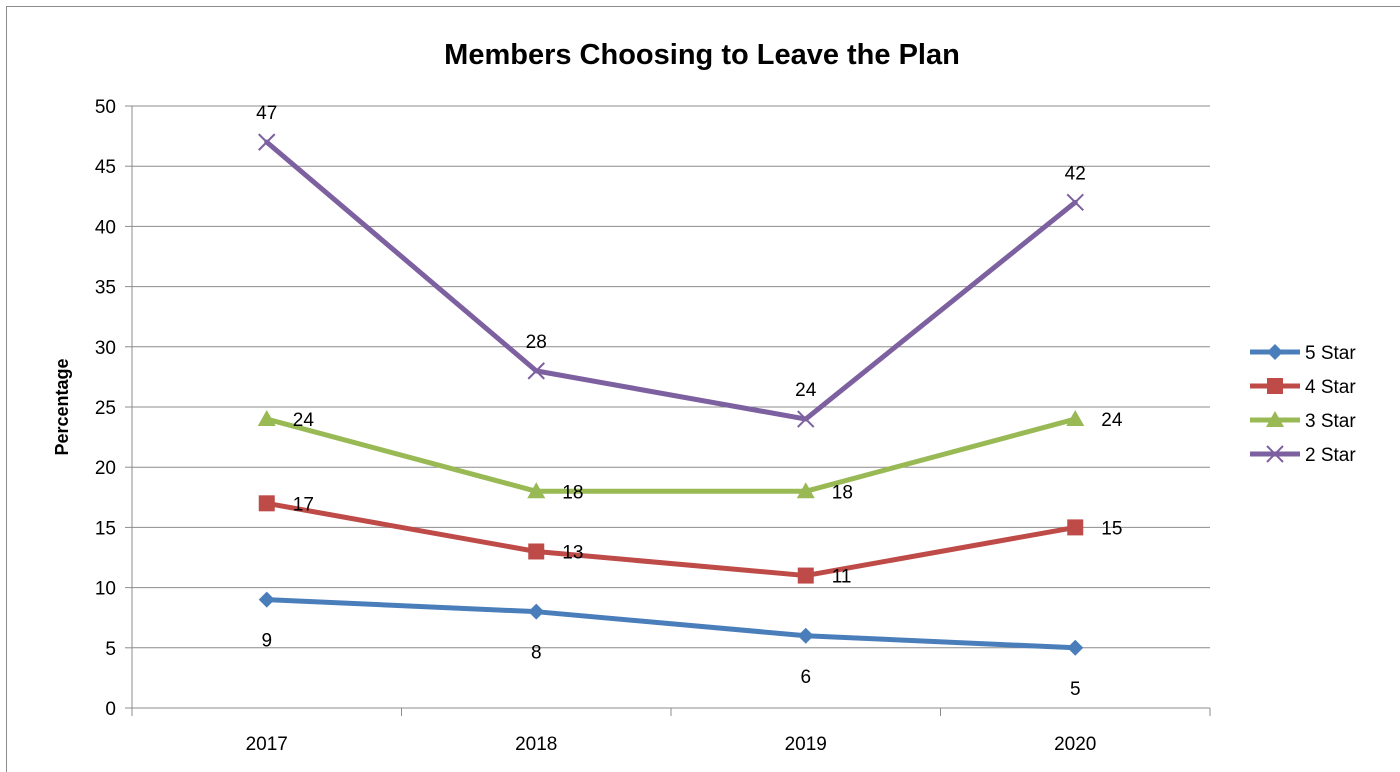 The height and width of the screenshot is (772, 1400). What do you see at coordinates (1330, 353) in the screenshot?
I see `legend-label: 5 Star` at bounding box center [1330, 353].